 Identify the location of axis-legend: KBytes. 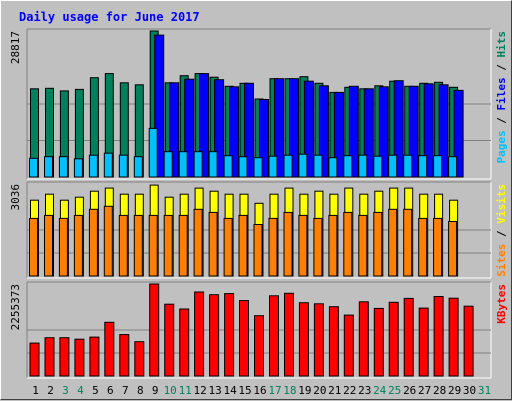
(501, 304).